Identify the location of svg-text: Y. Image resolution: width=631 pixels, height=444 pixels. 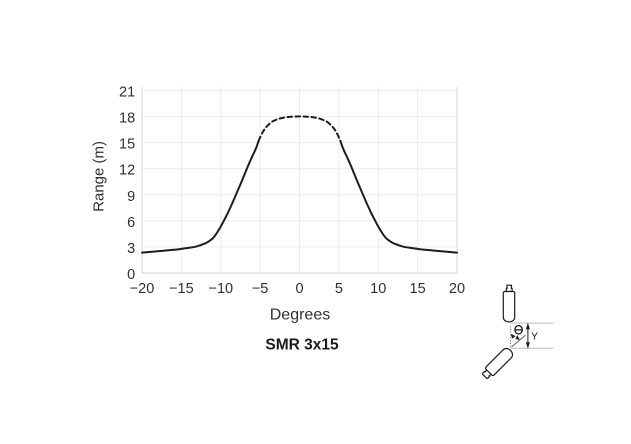
(534, 336).